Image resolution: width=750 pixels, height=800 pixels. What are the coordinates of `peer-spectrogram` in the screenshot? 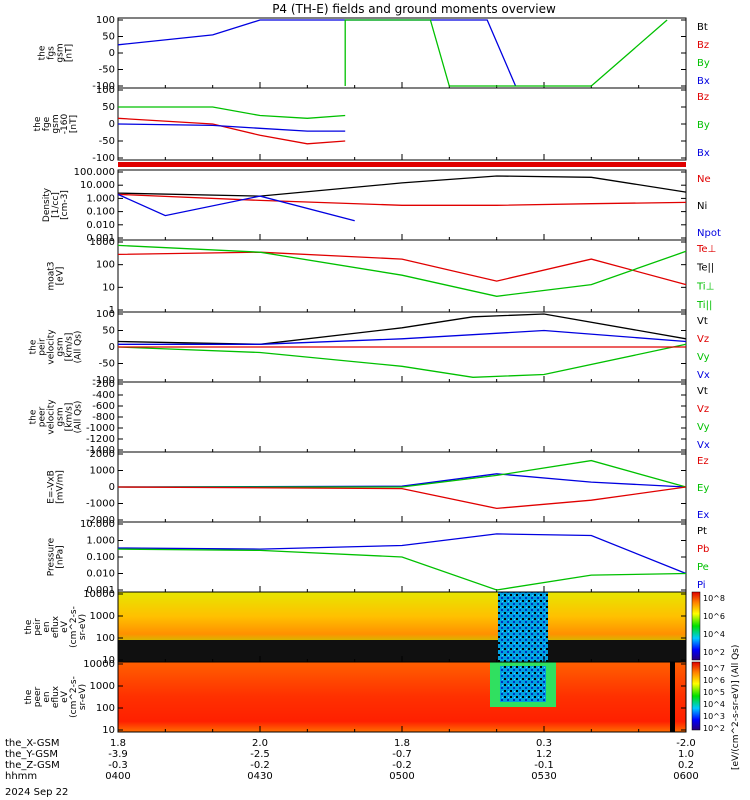 It's located at (402, 697).